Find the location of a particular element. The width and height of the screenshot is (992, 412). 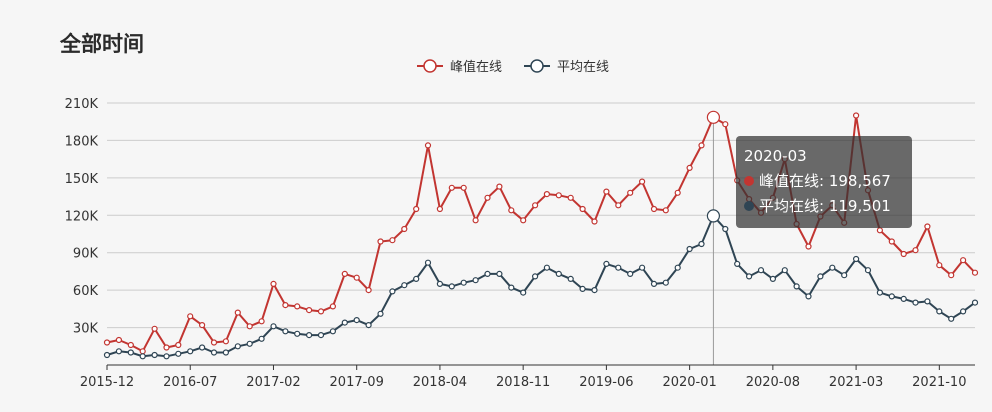

tooltip-peak-value: 峰值在线: 198,567 is located at coordinates (825, 181).